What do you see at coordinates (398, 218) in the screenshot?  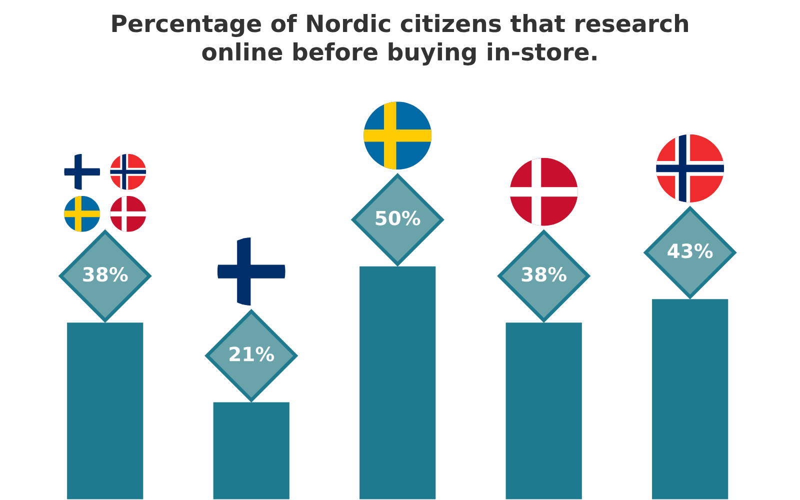 I see `data-label: 50%` at bounding box center [398, 218].